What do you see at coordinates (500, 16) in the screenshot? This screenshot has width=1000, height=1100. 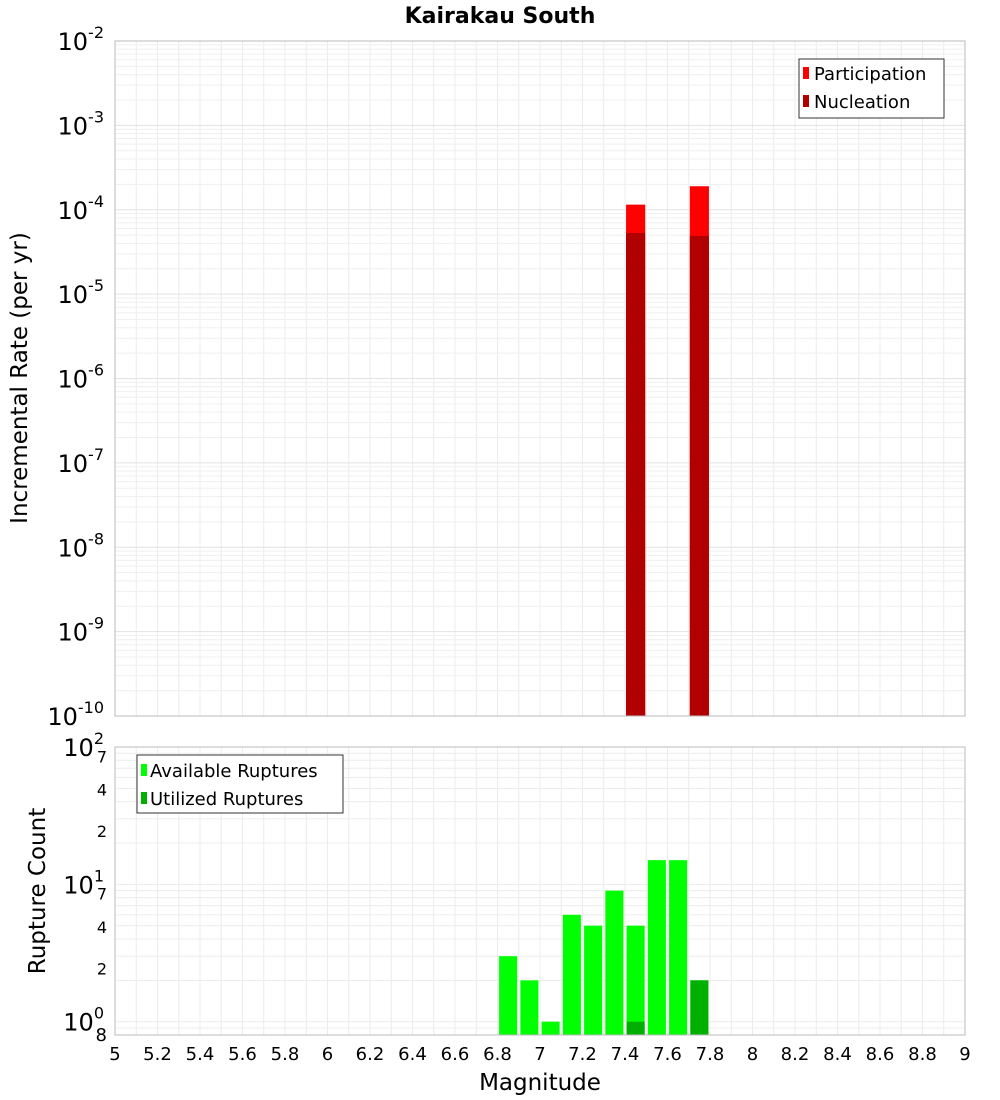 I see `chart-title: Kairakau South` at bounding box center [500, 16].